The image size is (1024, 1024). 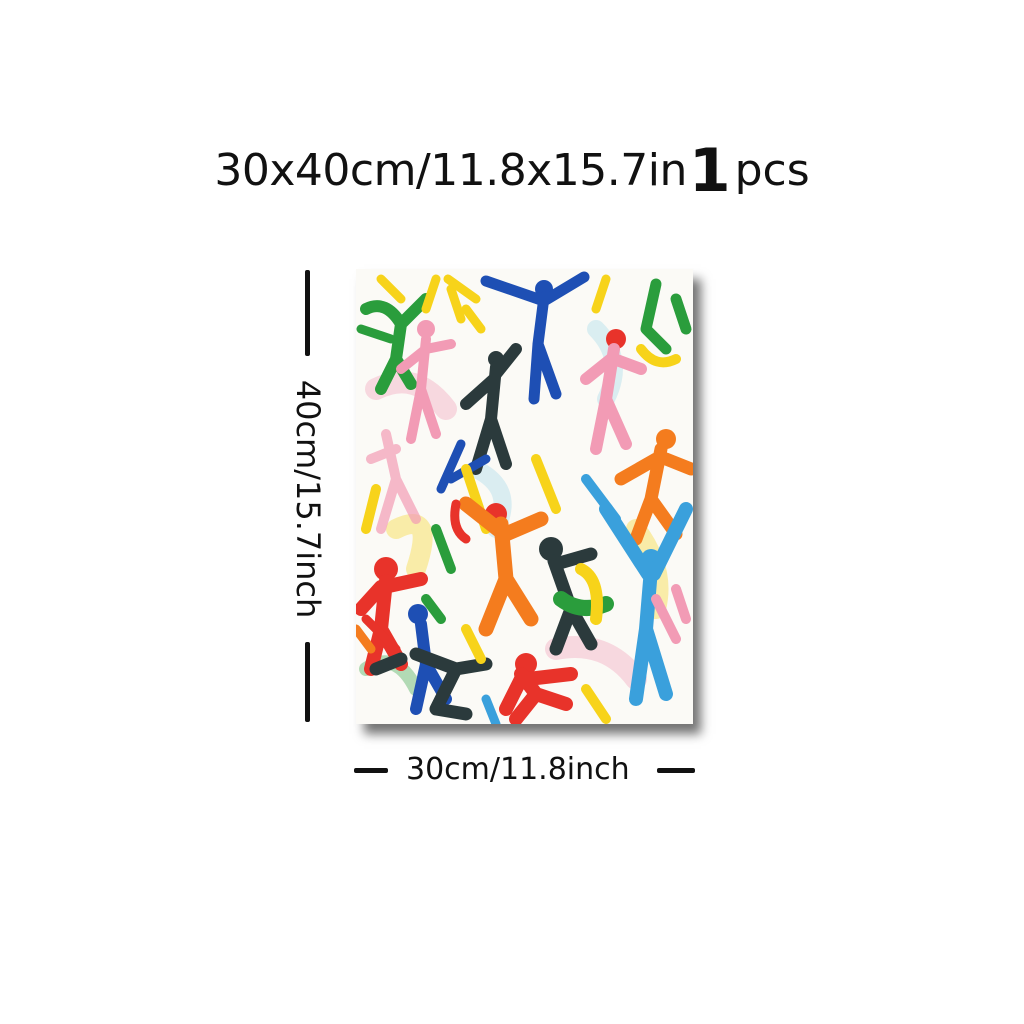 What do you see at coordinates (307, 313) in the screenshot?
I see `height-dimension-line-top` at bounding box center [307, 313].